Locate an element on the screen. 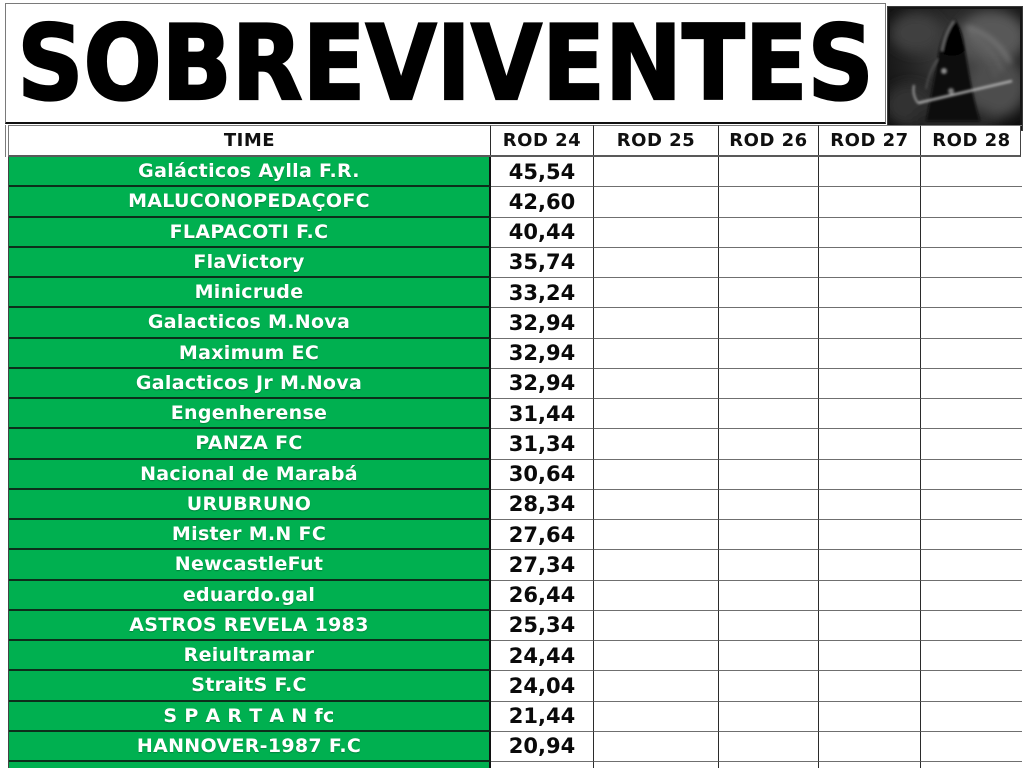  column-header-rod27: ROD 27 is located at coordinates (870, 140).